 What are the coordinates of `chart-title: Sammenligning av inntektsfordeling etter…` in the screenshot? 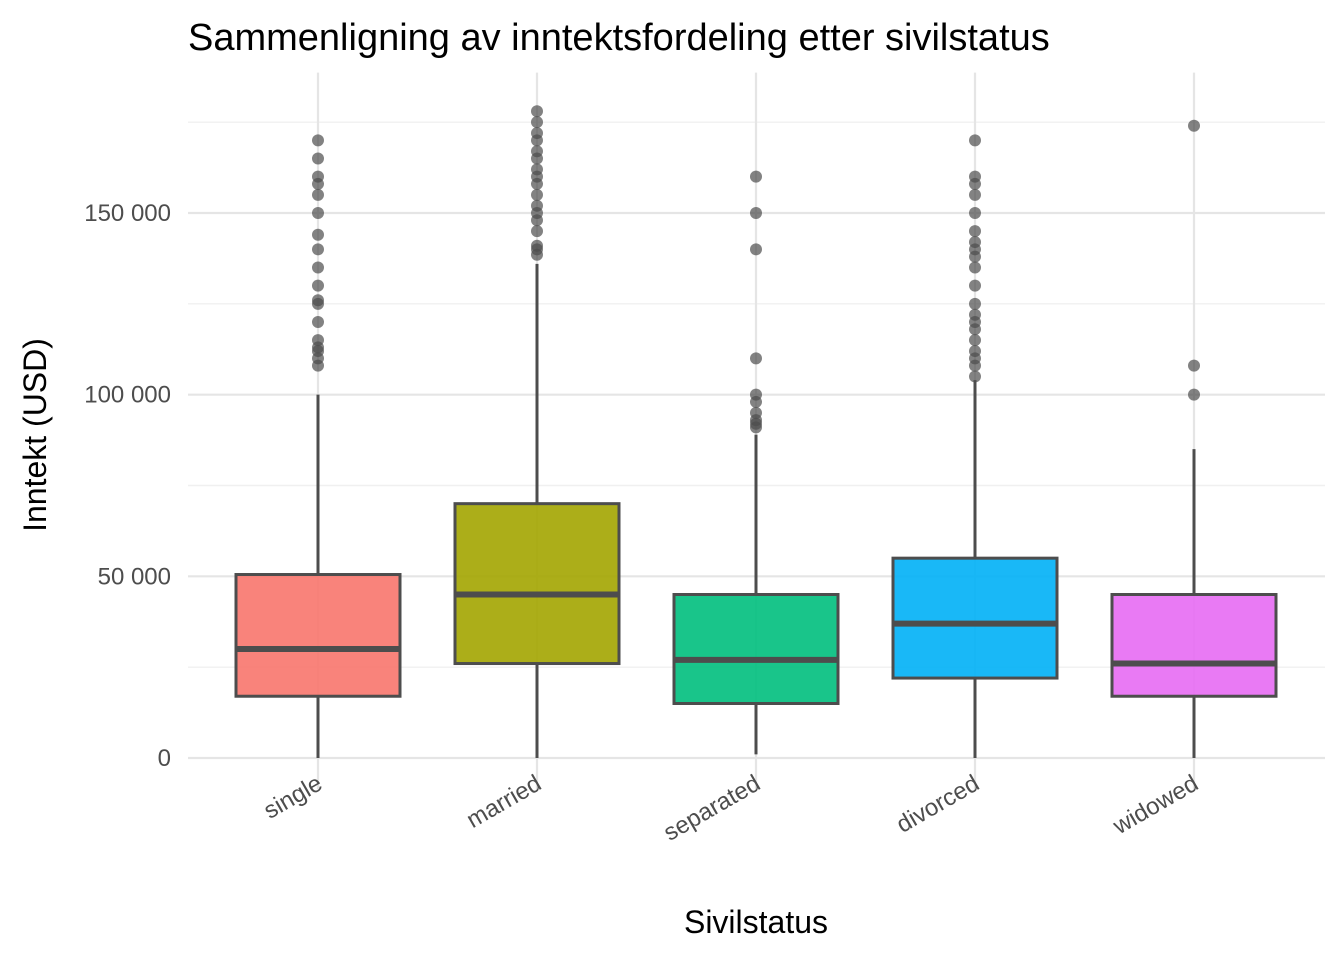 It's located at (619, 38).